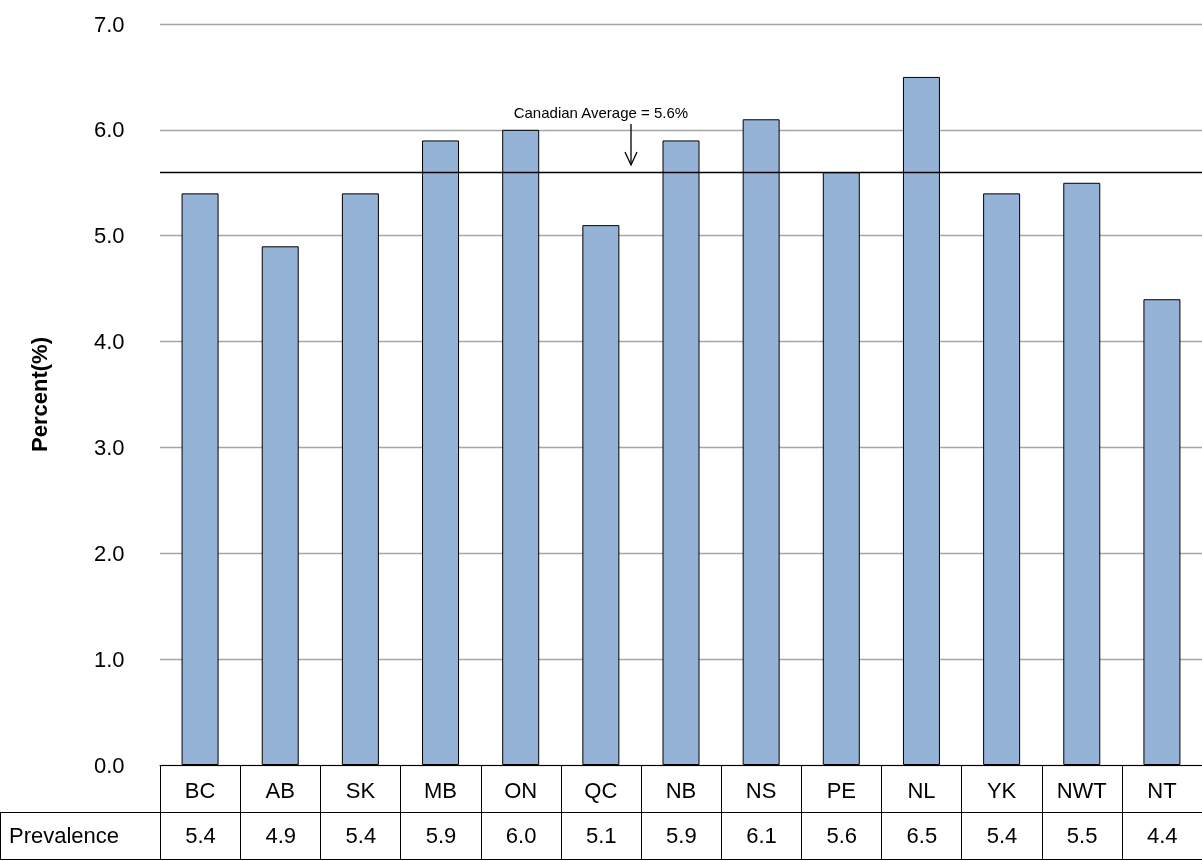  What do you see at coordinates (39, 394) in the screenshot?
I see `y-axis-title: Percent(%)` at bounding box center [39, 394].